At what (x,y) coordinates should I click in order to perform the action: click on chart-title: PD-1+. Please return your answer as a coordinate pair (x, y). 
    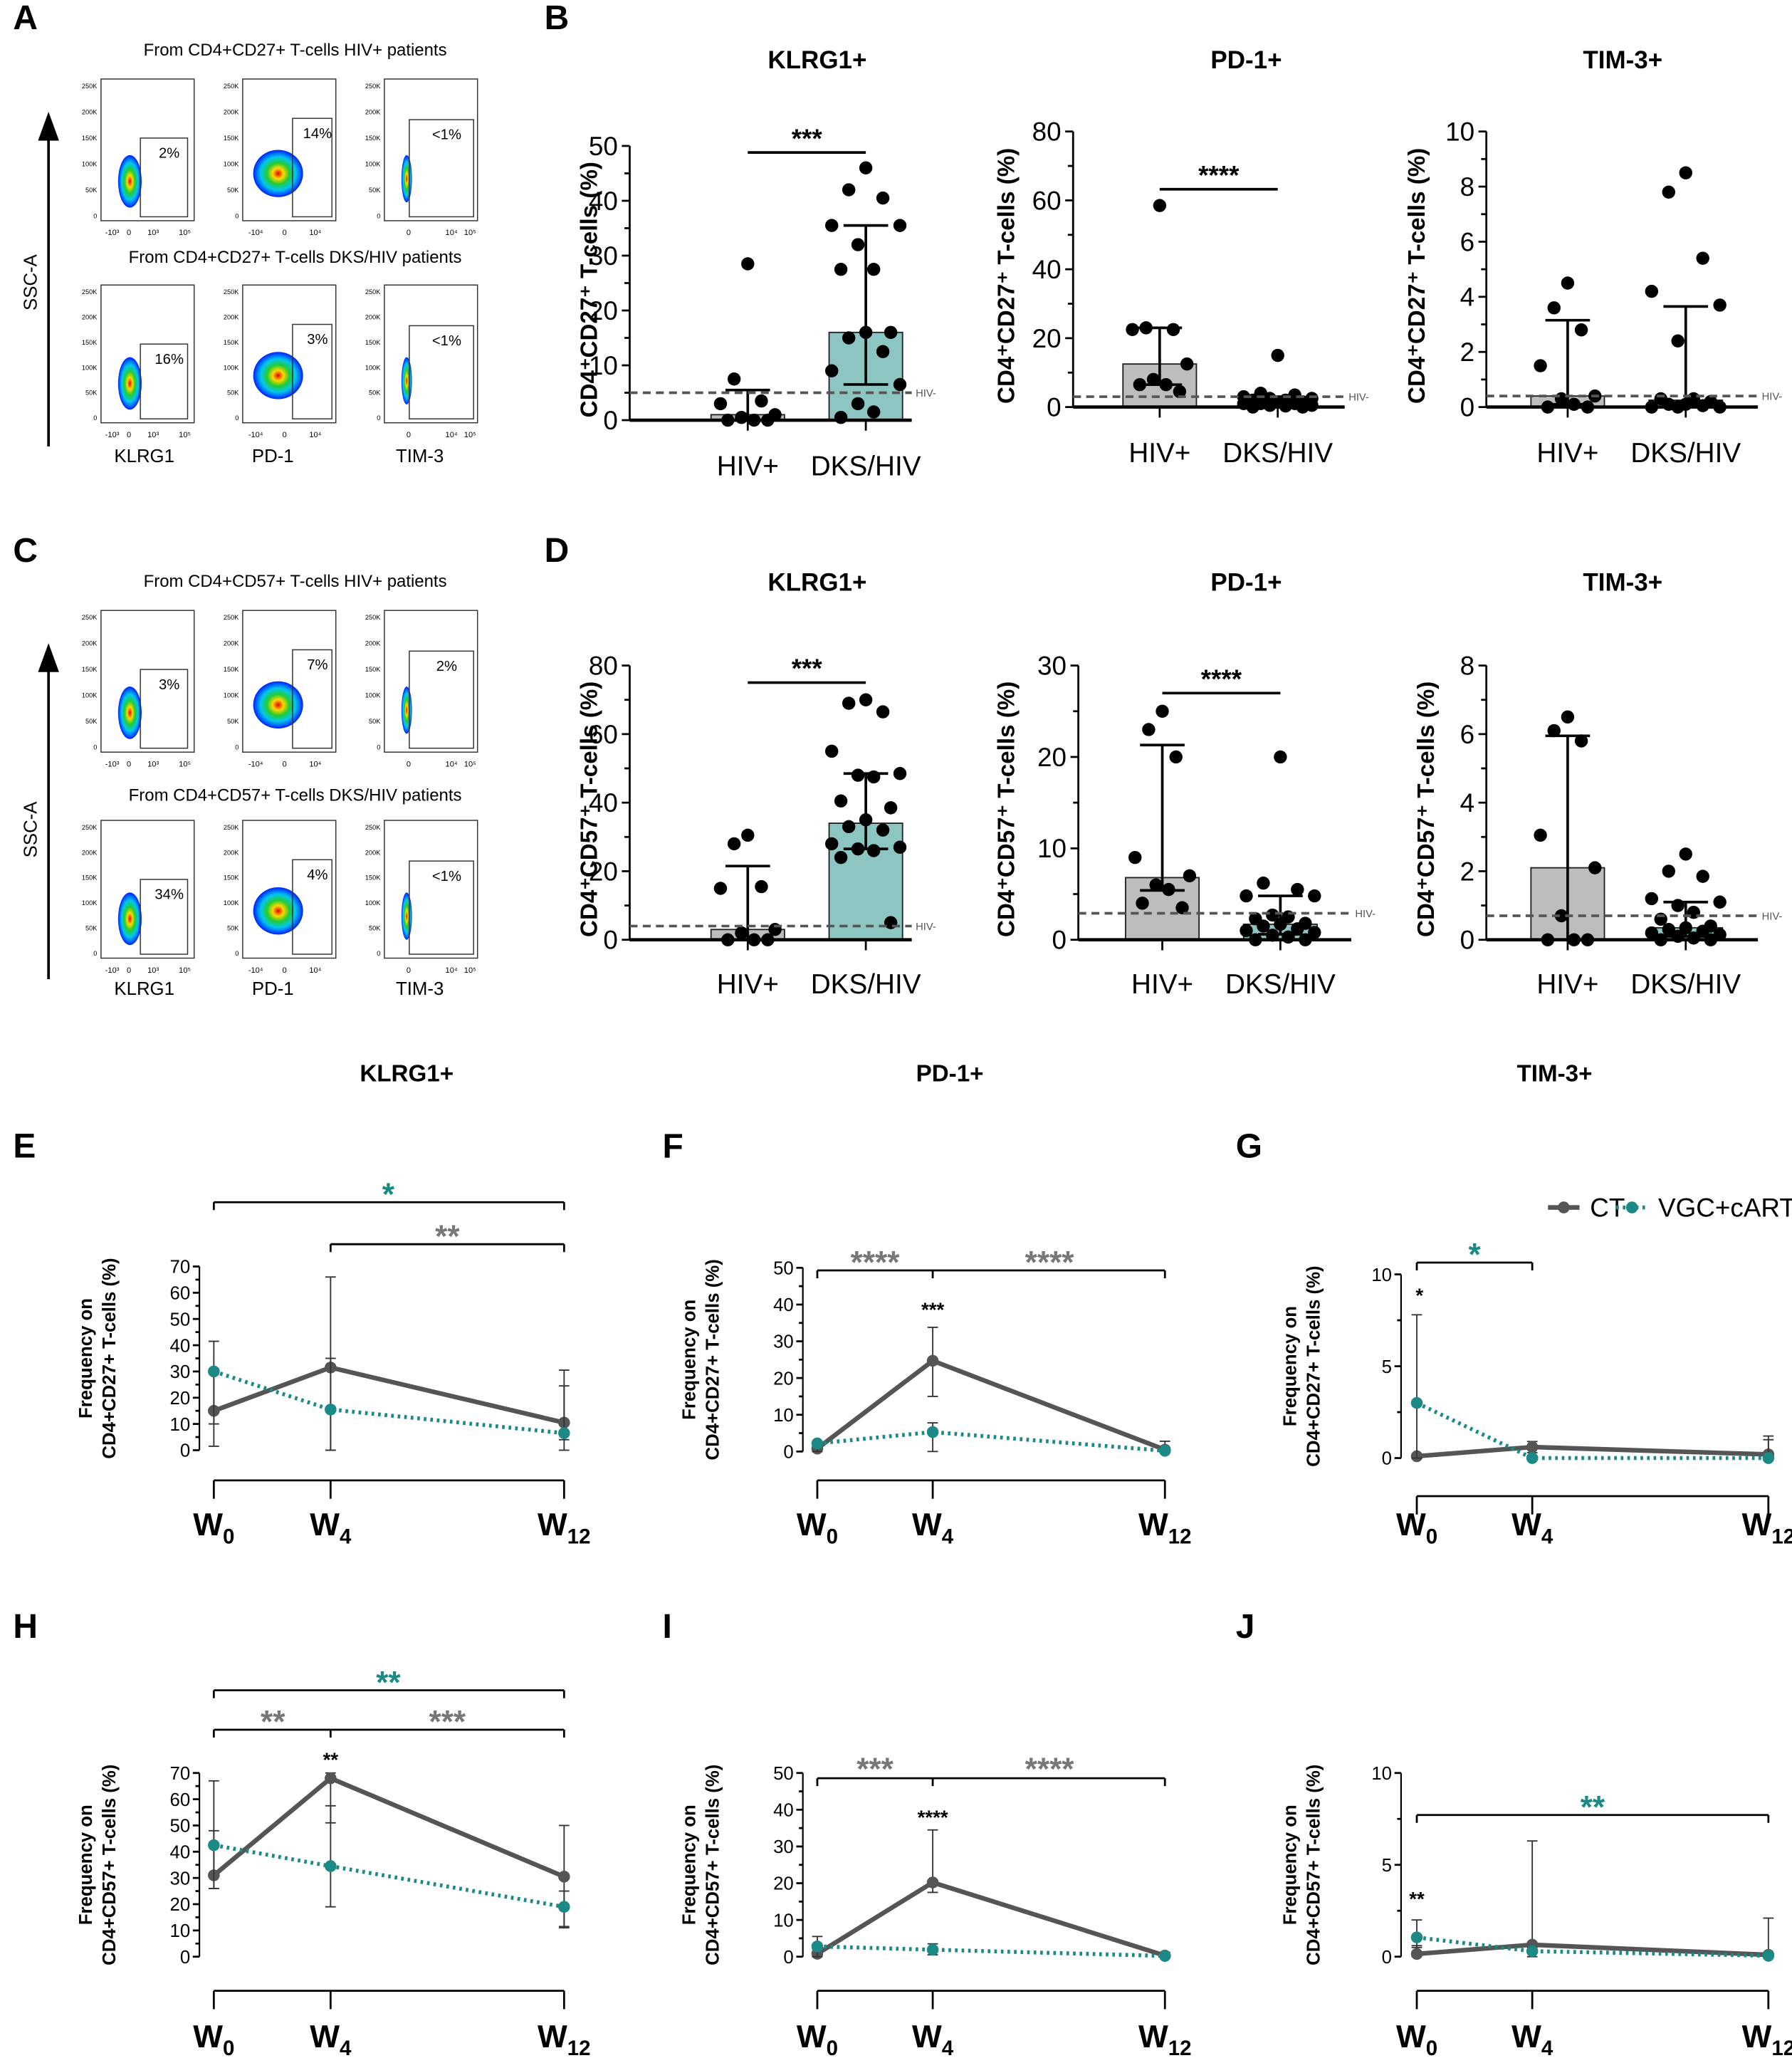
    Looking at the image, I should click on (1246, 60).